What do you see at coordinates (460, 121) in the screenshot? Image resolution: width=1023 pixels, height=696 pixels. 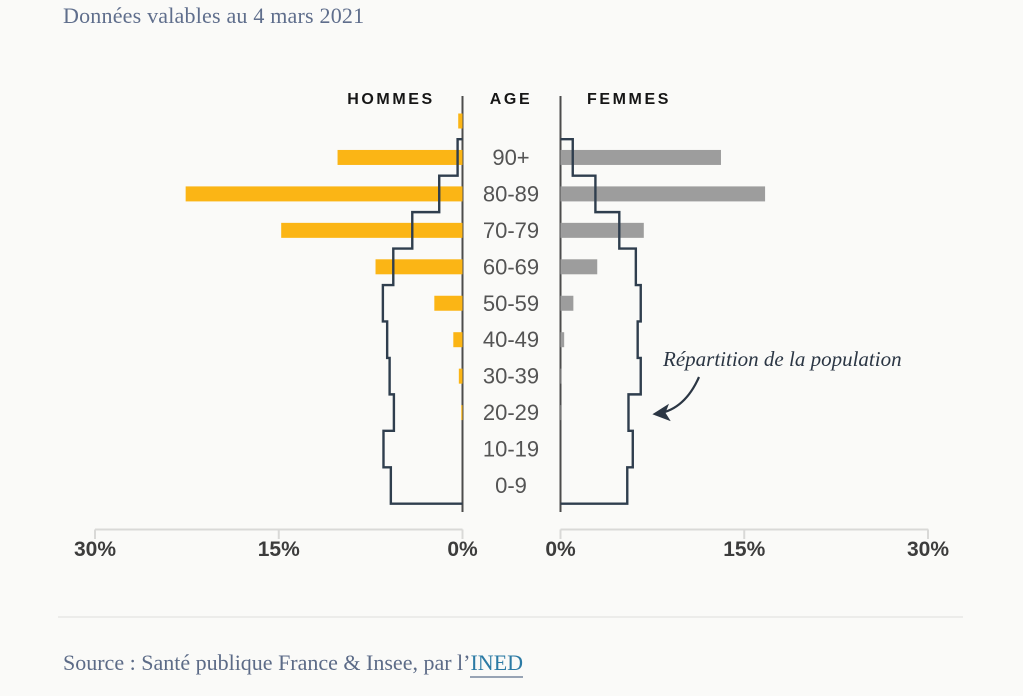 I see `bar-hommes-top` at bounding box center [460, 121].